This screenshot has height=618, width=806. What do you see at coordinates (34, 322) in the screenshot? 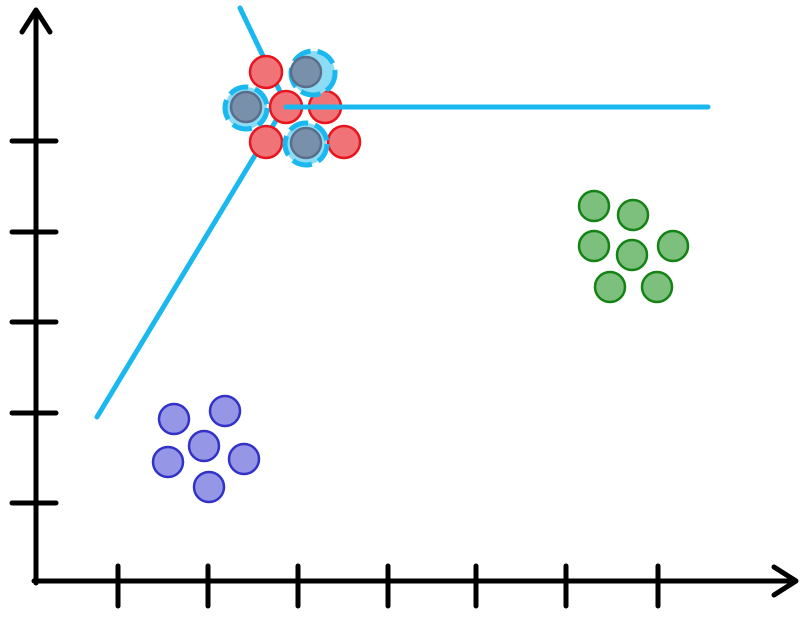
I see `y-axis-ticks` at bounding box center [34, 322].